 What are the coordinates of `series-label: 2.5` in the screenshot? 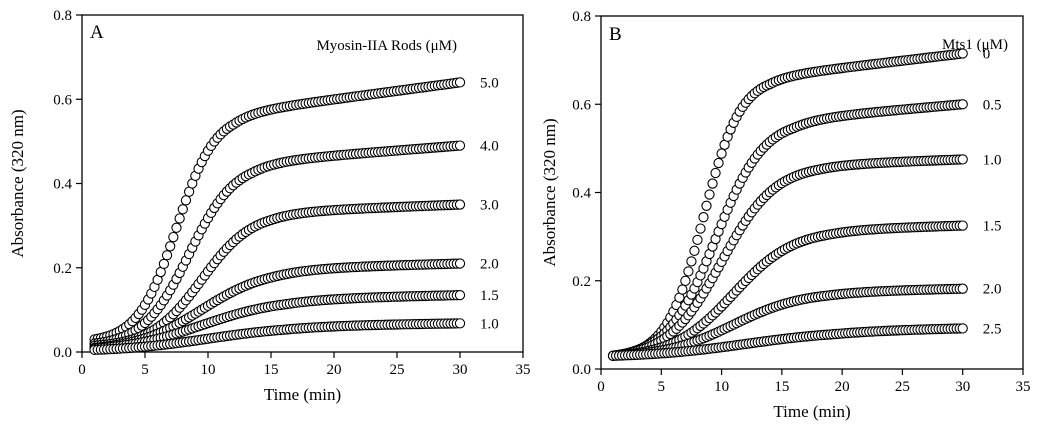 It's located at (992, 329).